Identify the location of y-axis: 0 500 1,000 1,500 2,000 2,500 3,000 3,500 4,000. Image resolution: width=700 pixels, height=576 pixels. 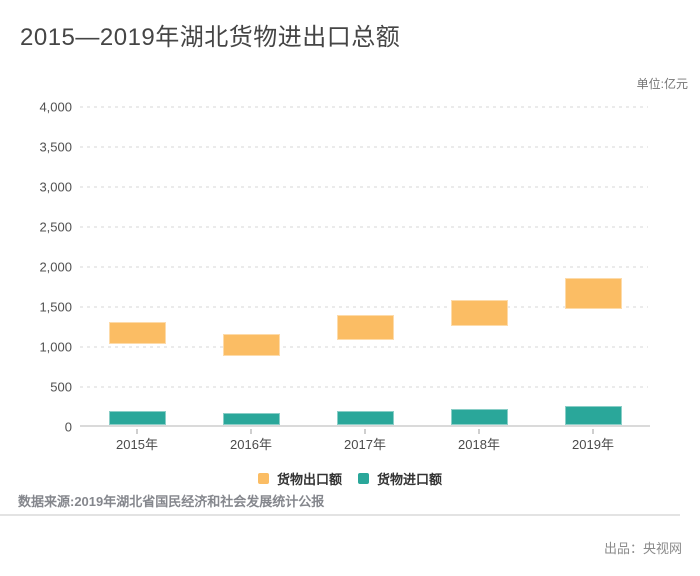
(36, 267).